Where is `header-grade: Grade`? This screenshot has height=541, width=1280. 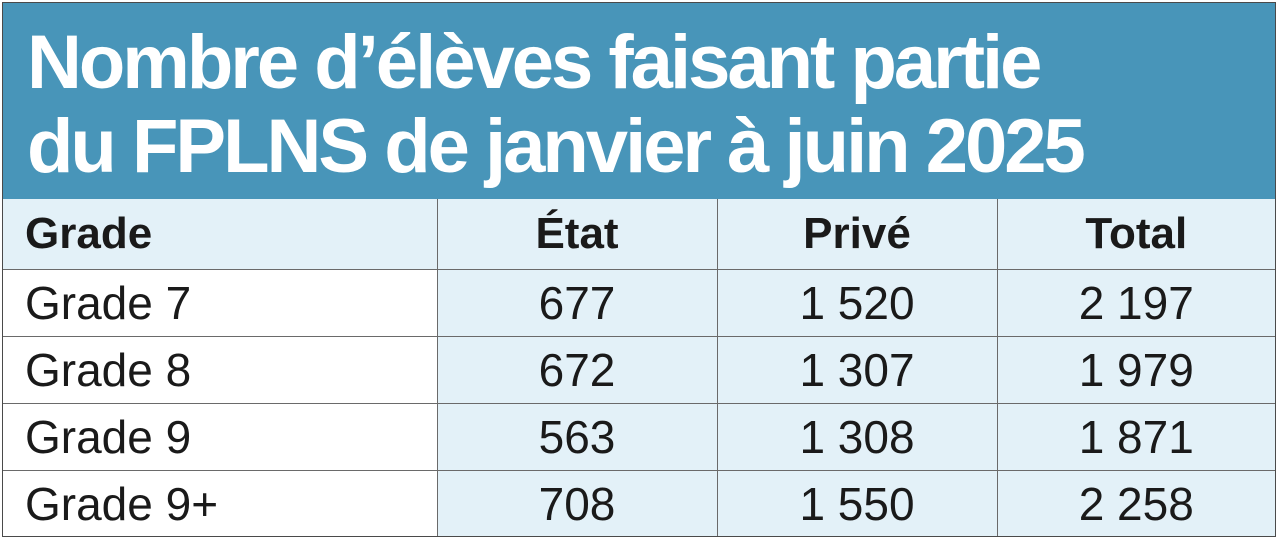 header-grade: Grade is located at coordinates (220, 234).